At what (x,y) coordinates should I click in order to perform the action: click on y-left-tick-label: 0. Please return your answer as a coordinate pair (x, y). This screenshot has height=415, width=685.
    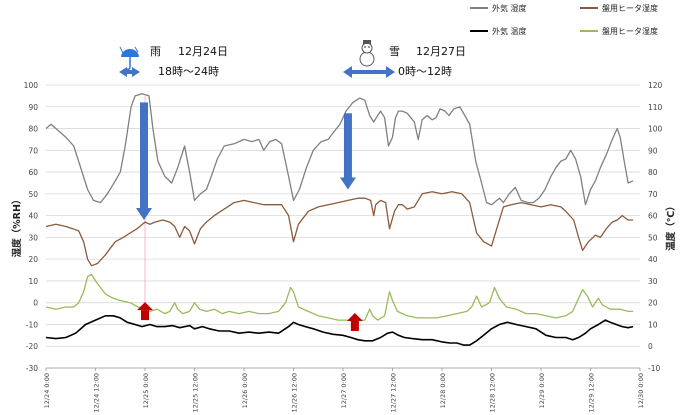
    Looking at the image, I should click on (35, 303).